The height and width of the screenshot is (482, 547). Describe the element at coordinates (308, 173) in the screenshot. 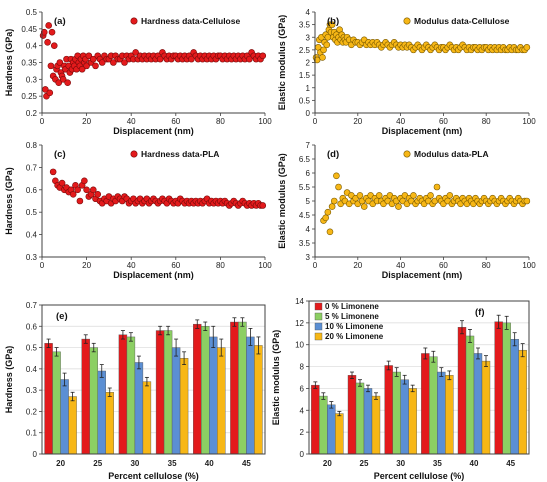

I see `y-tick-label: 6` at that location.